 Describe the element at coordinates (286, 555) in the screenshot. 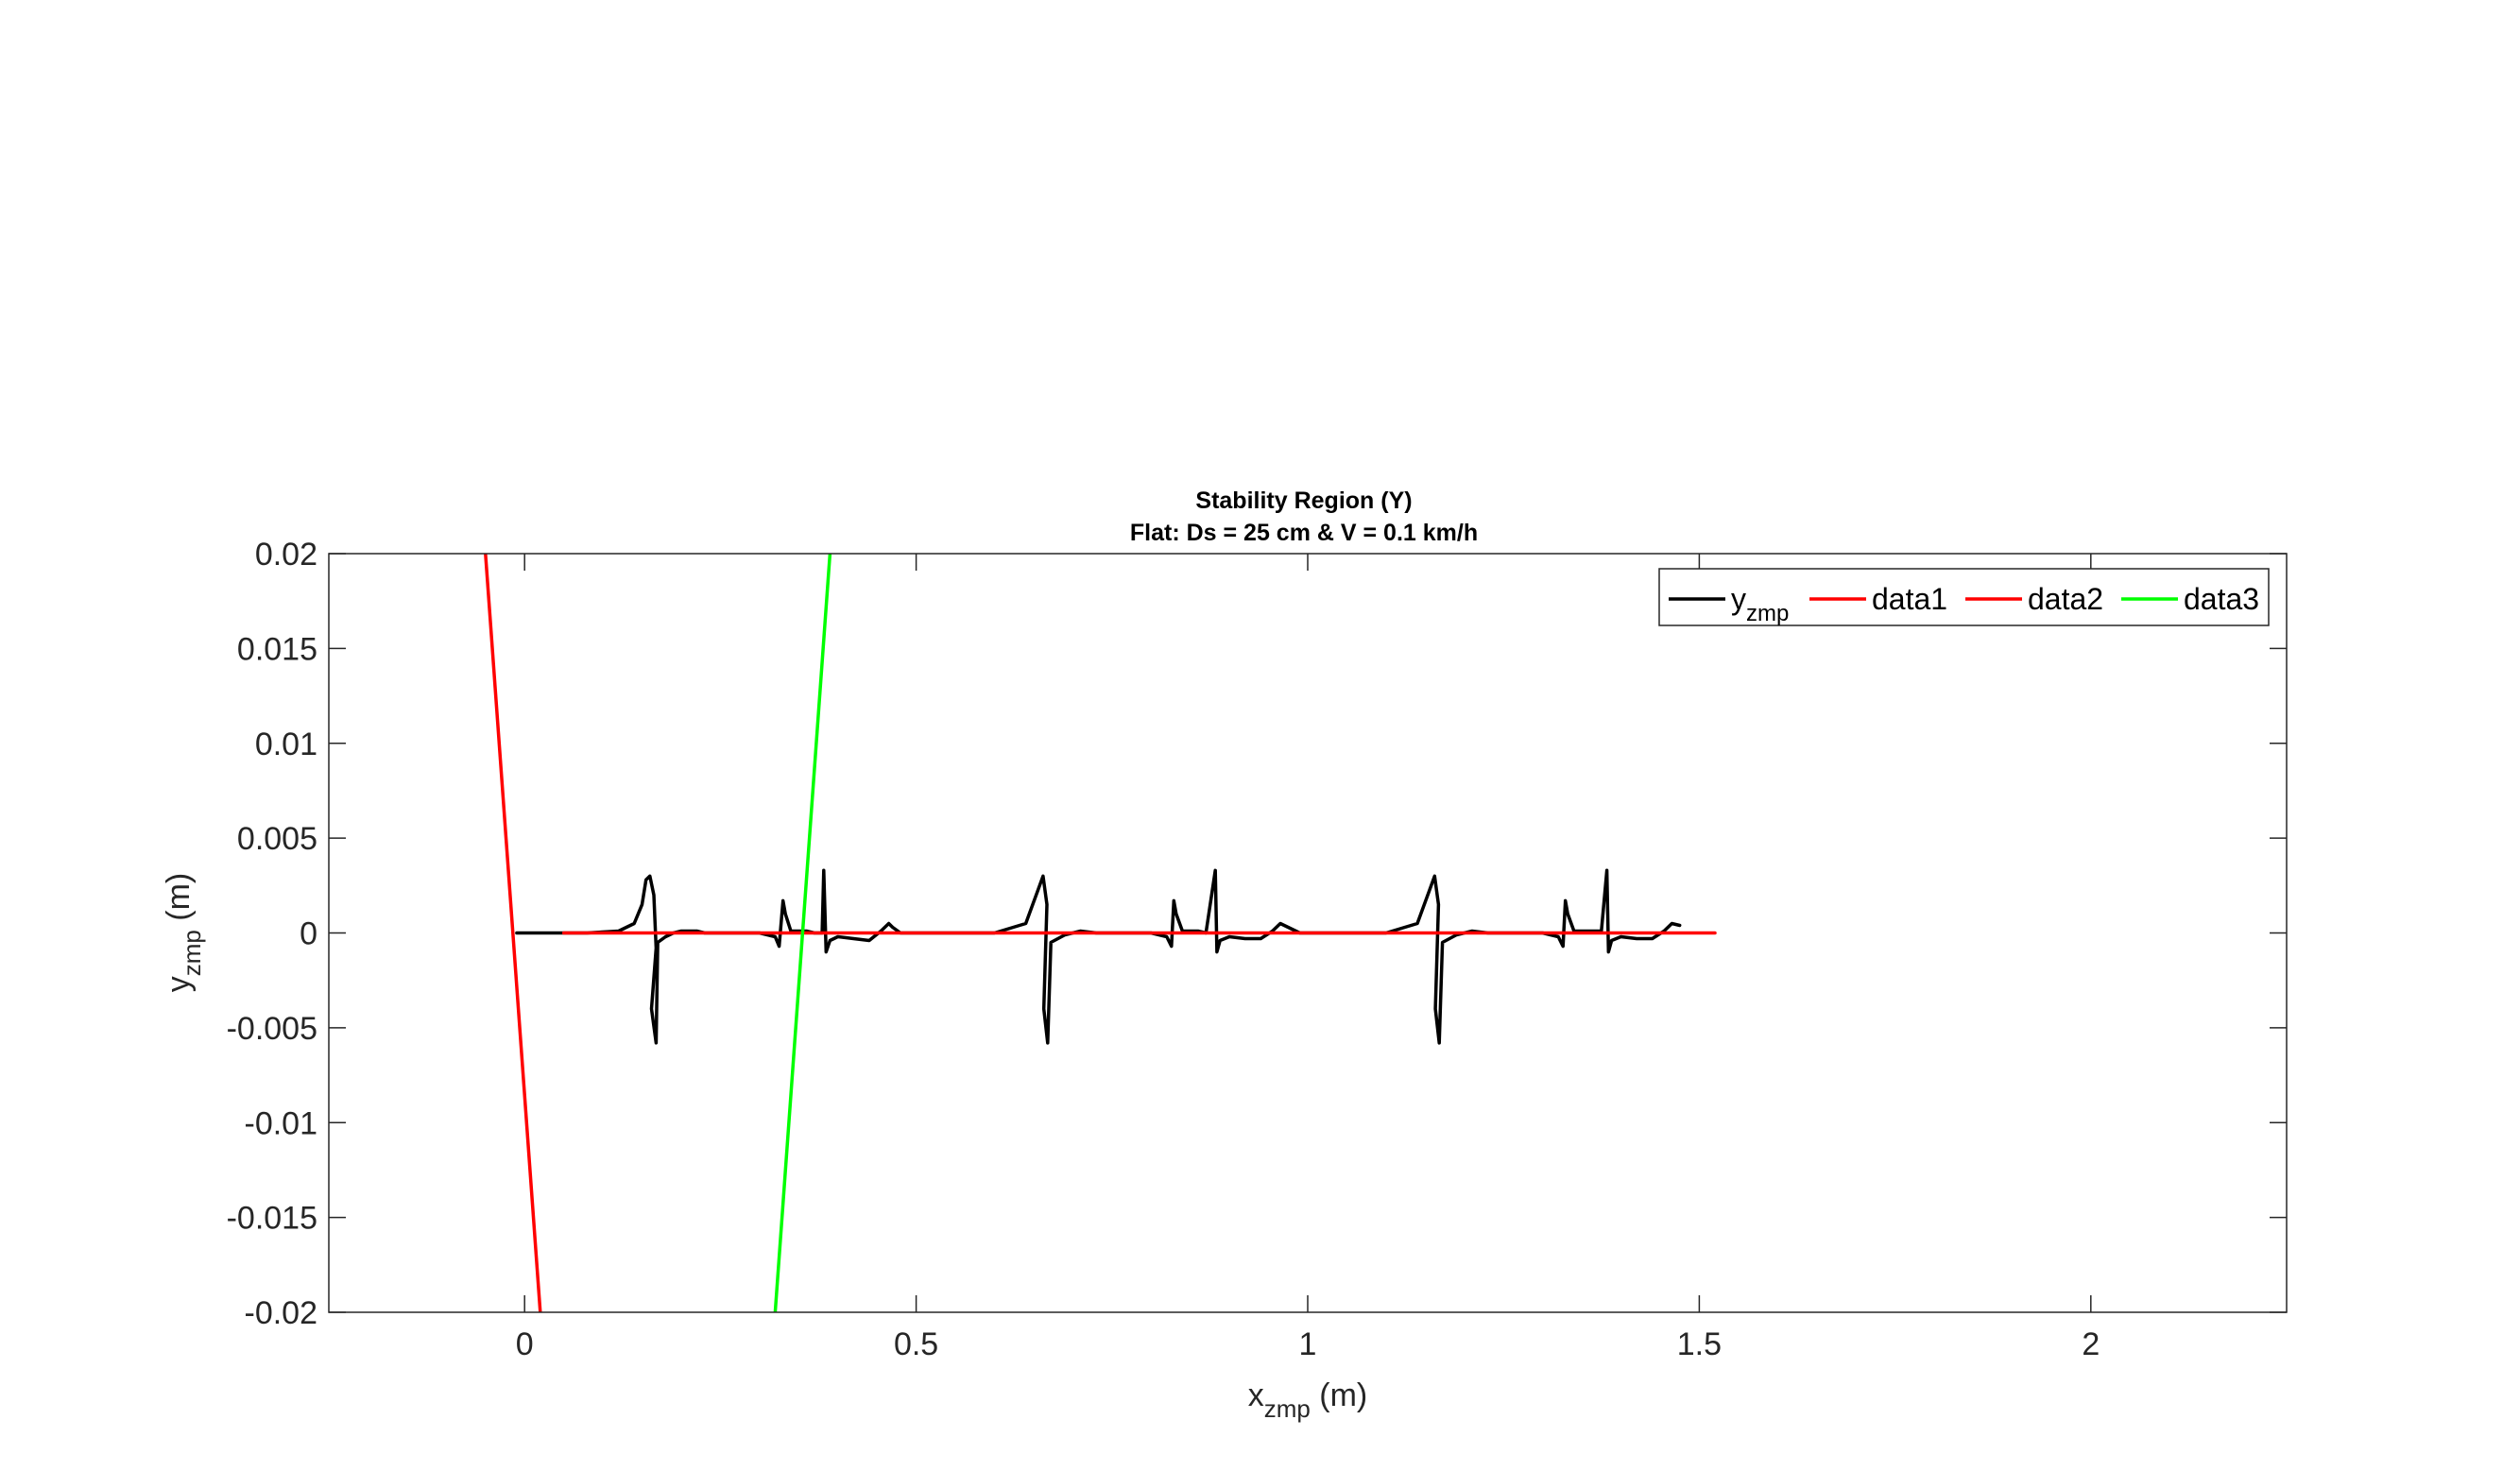

I see `y-tick-label: 0.02` at that location.